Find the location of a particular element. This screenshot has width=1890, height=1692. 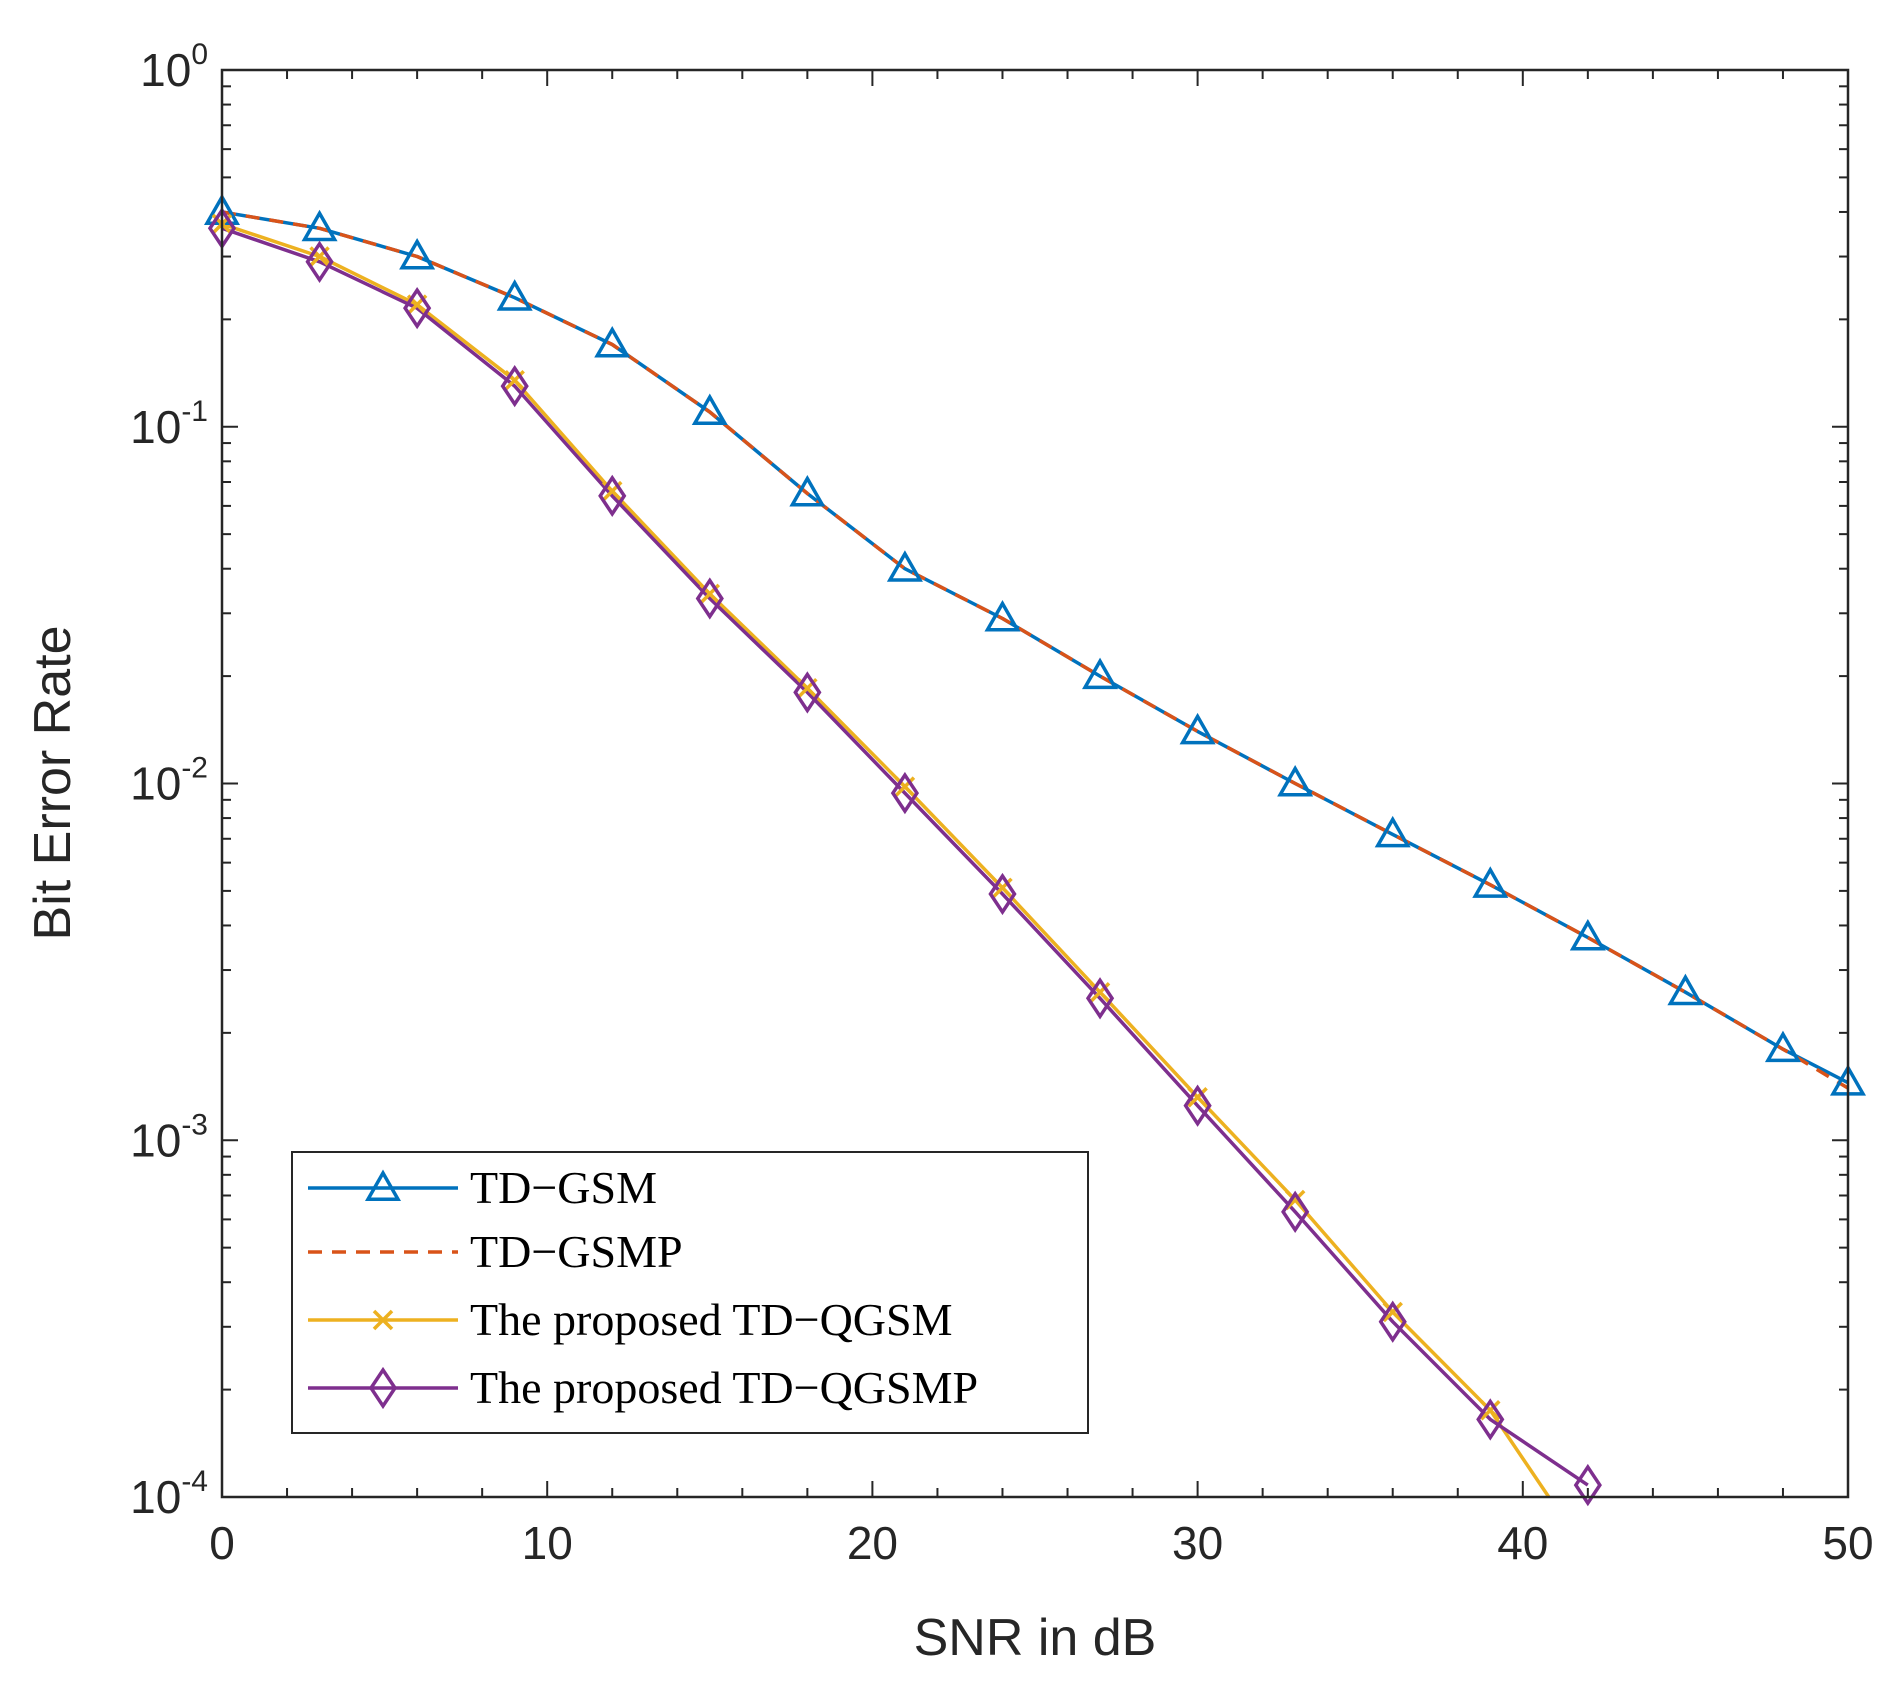

y-tick-label: 10⁻² is located at coordinates (169, 781).